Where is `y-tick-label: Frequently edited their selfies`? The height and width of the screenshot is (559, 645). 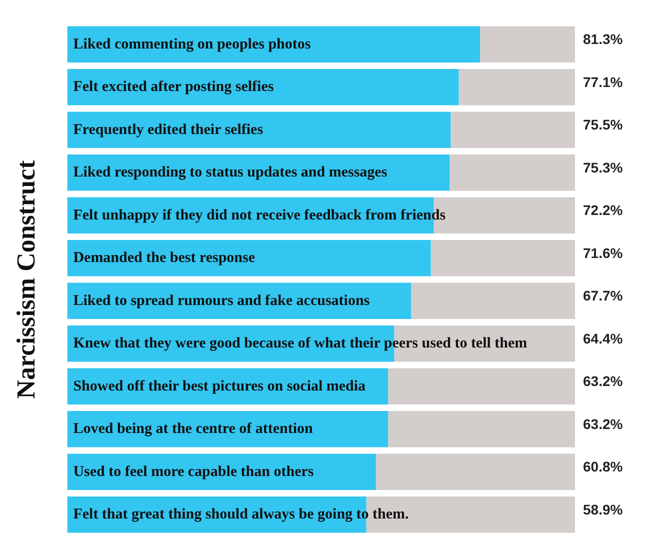 y-tick-label: Frequently edited their selfies is located at coordinates (168, 130).